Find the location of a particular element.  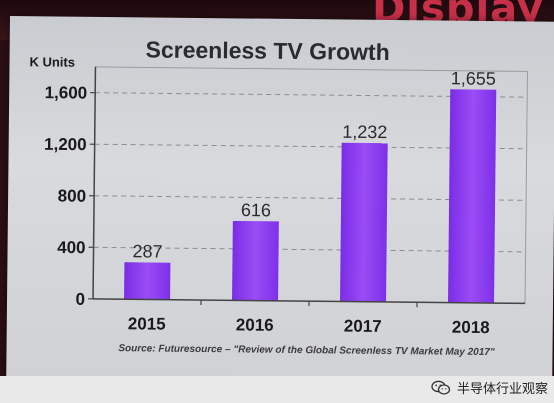

bar-2018 is located at coordinates (472, 196).